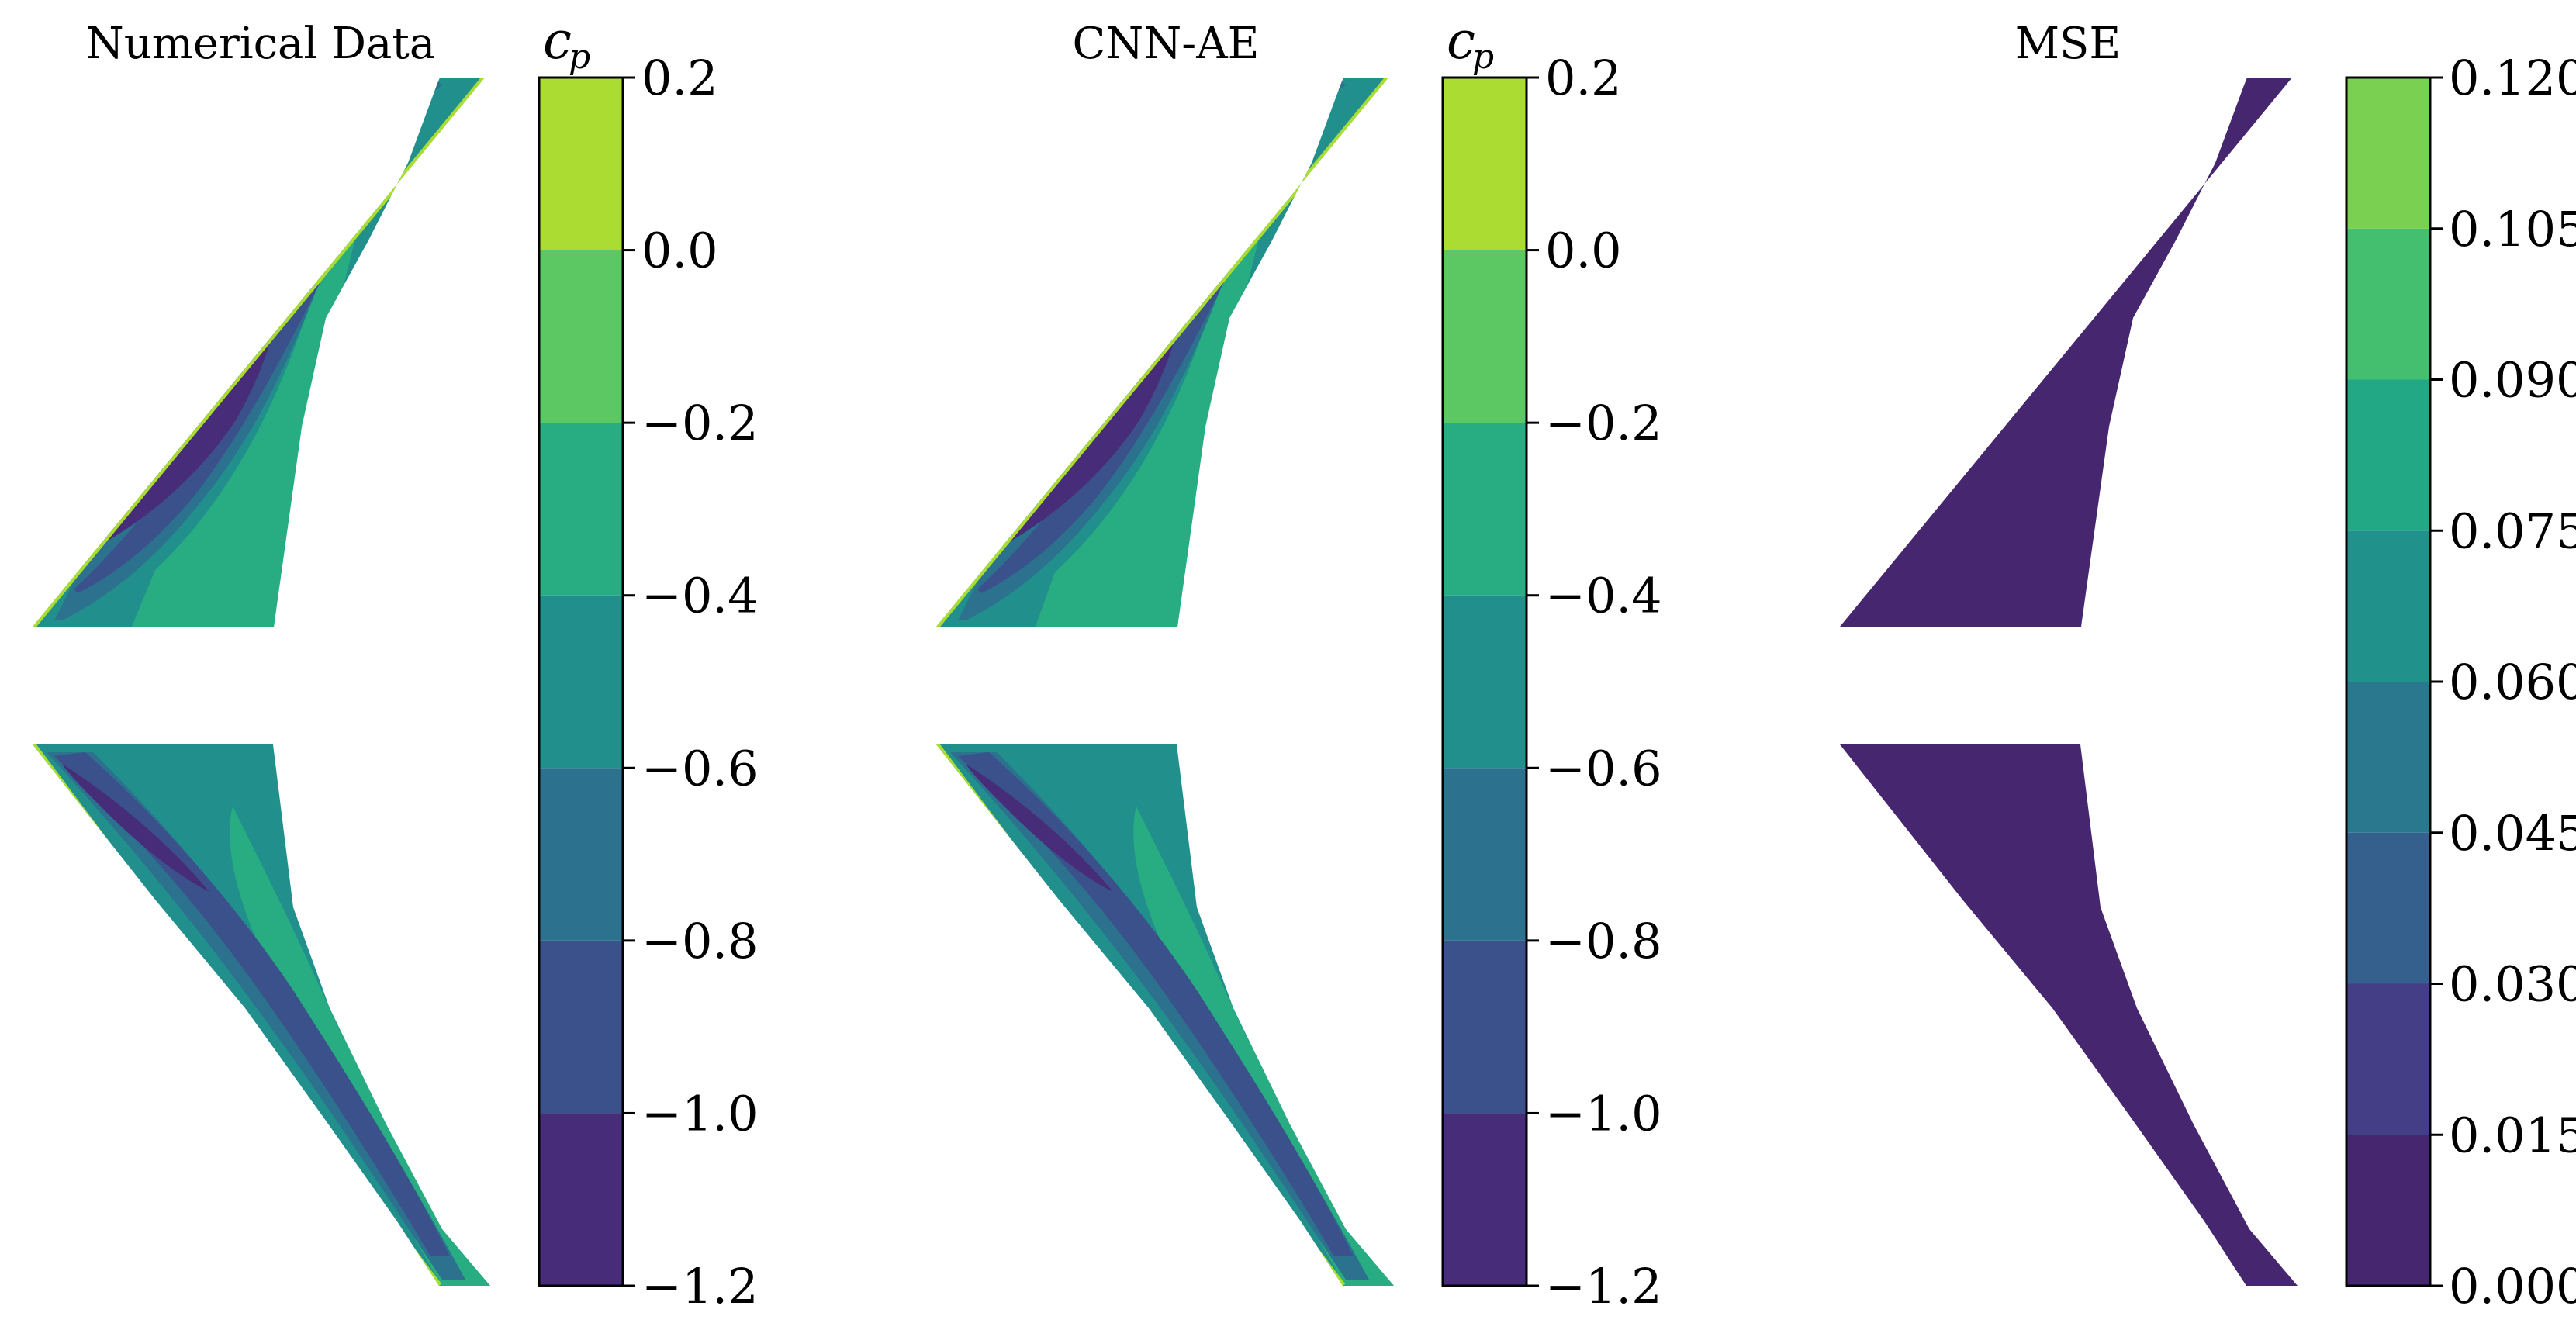  What do you see at coordinates (2512, 833) in the screenshot?
I see `colorbar-tick-label: 0.045` at bounding box center [2512, 833].